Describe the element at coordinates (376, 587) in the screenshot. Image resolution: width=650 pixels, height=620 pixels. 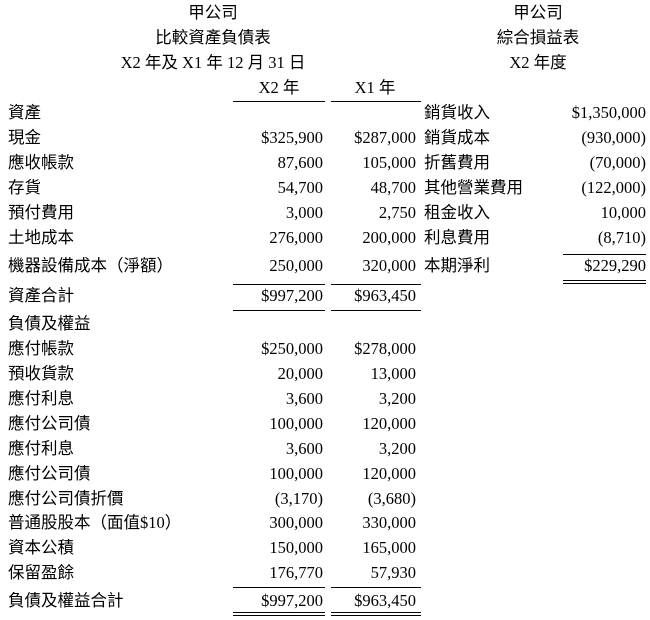
I see `liab-subtotal-rule-x1` at that location.